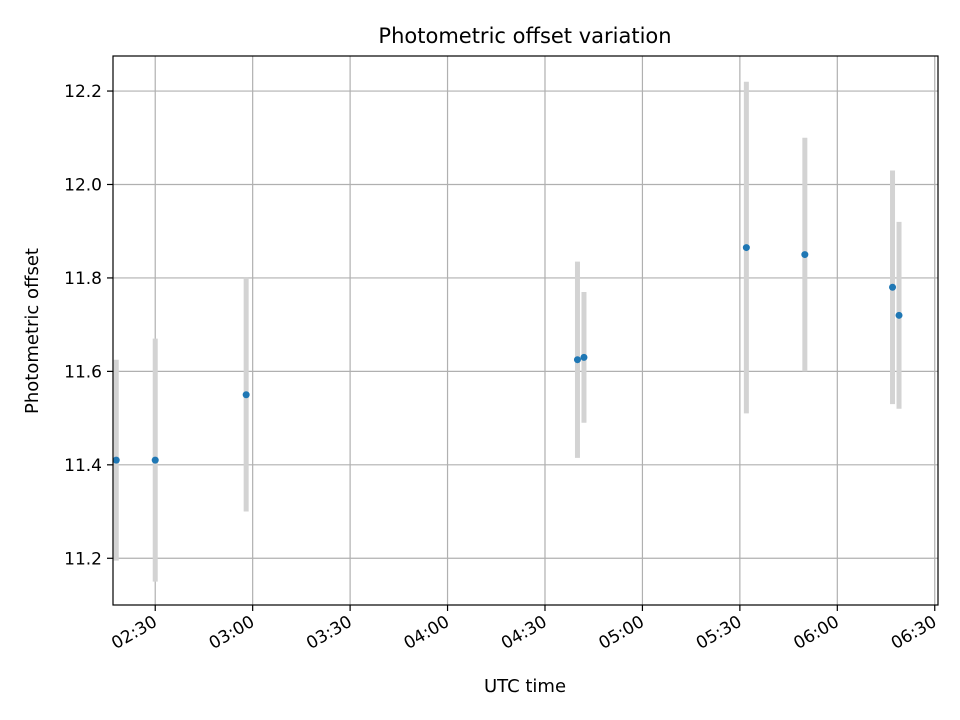 Image resolution: width=960 pixels, height=720 pixels. I want to click on y-axis-label: Photometric offset, so click(32, 331).